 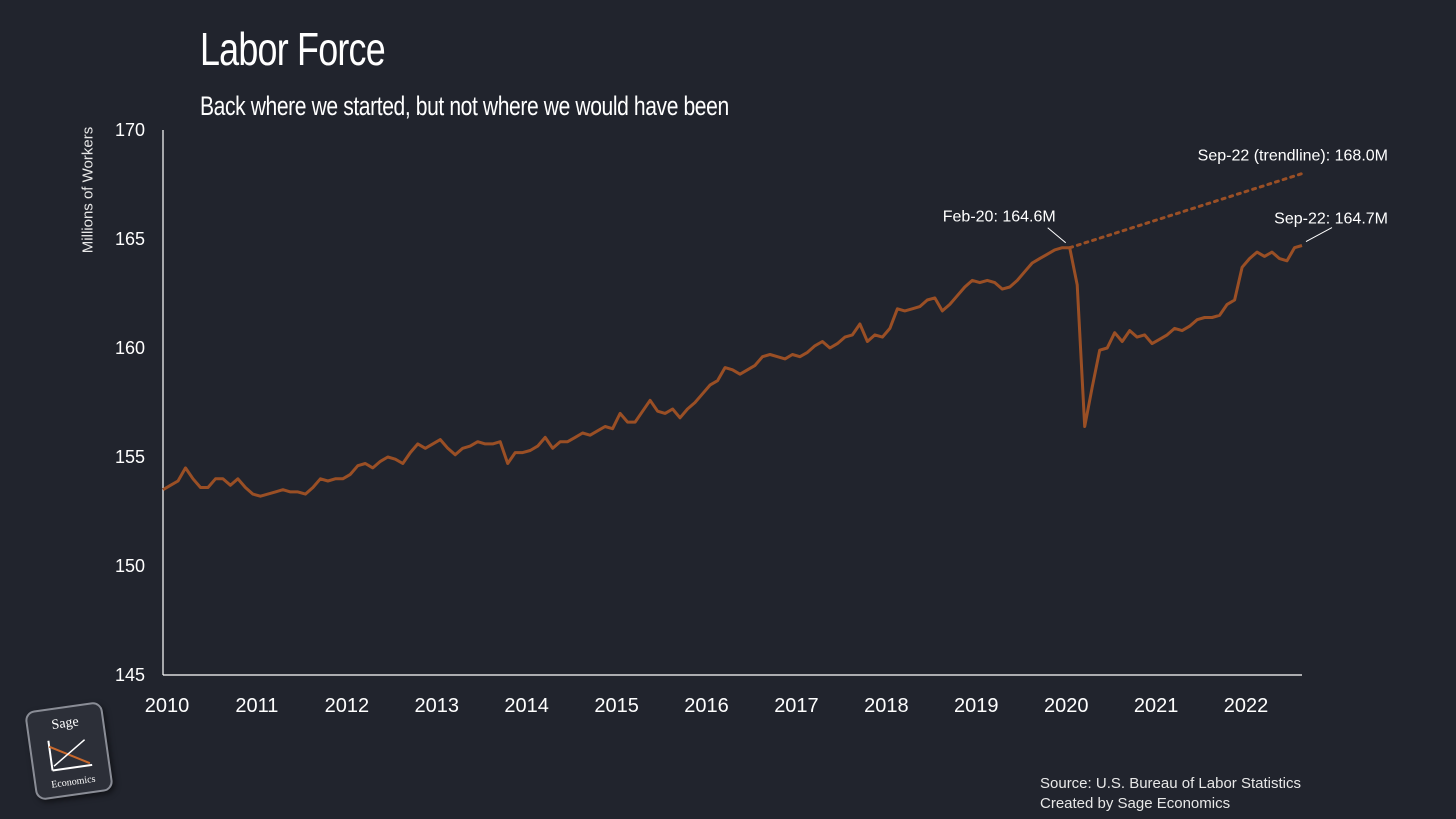 I want to click on annotation-label: Sep-22: 164.7M, so click(x=1331, y=219).